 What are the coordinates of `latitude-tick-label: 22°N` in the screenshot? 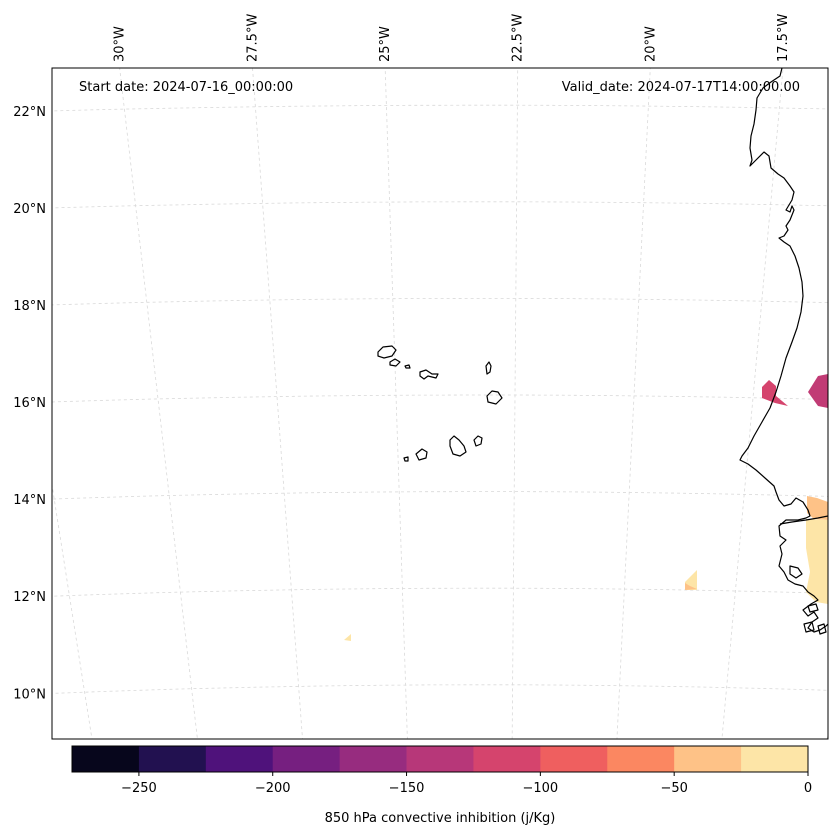 It's located at (29, 112).